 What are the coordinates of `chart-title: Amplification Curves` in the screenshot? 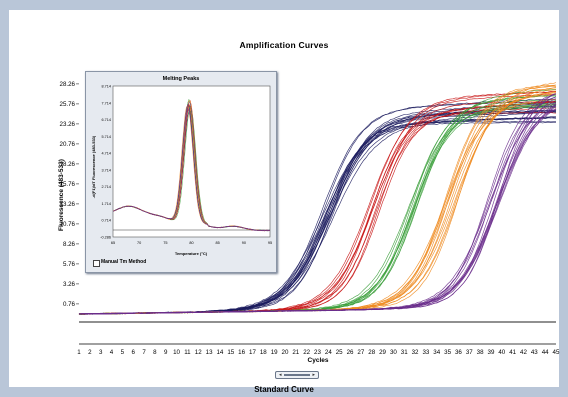 It's located at (284, 45).